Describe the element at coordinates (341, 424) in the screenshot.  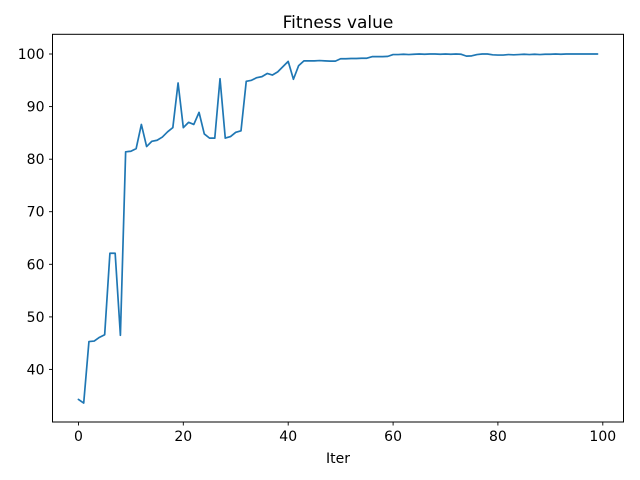
I see `x-ticks` at that location.